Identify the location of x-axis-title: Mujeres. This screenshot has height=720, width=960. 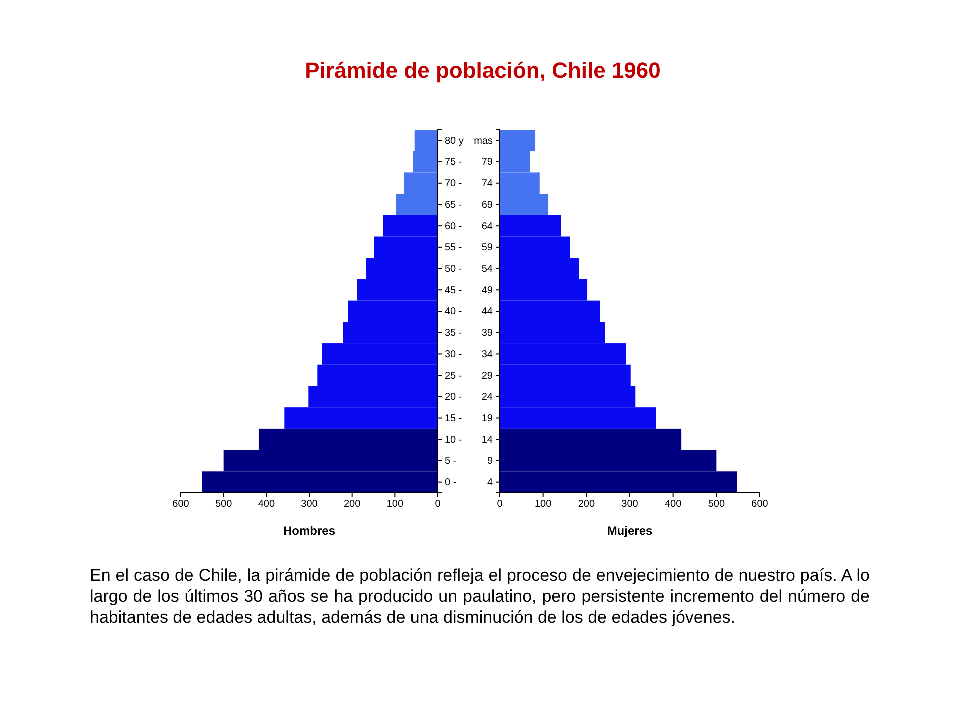
(630, 531).